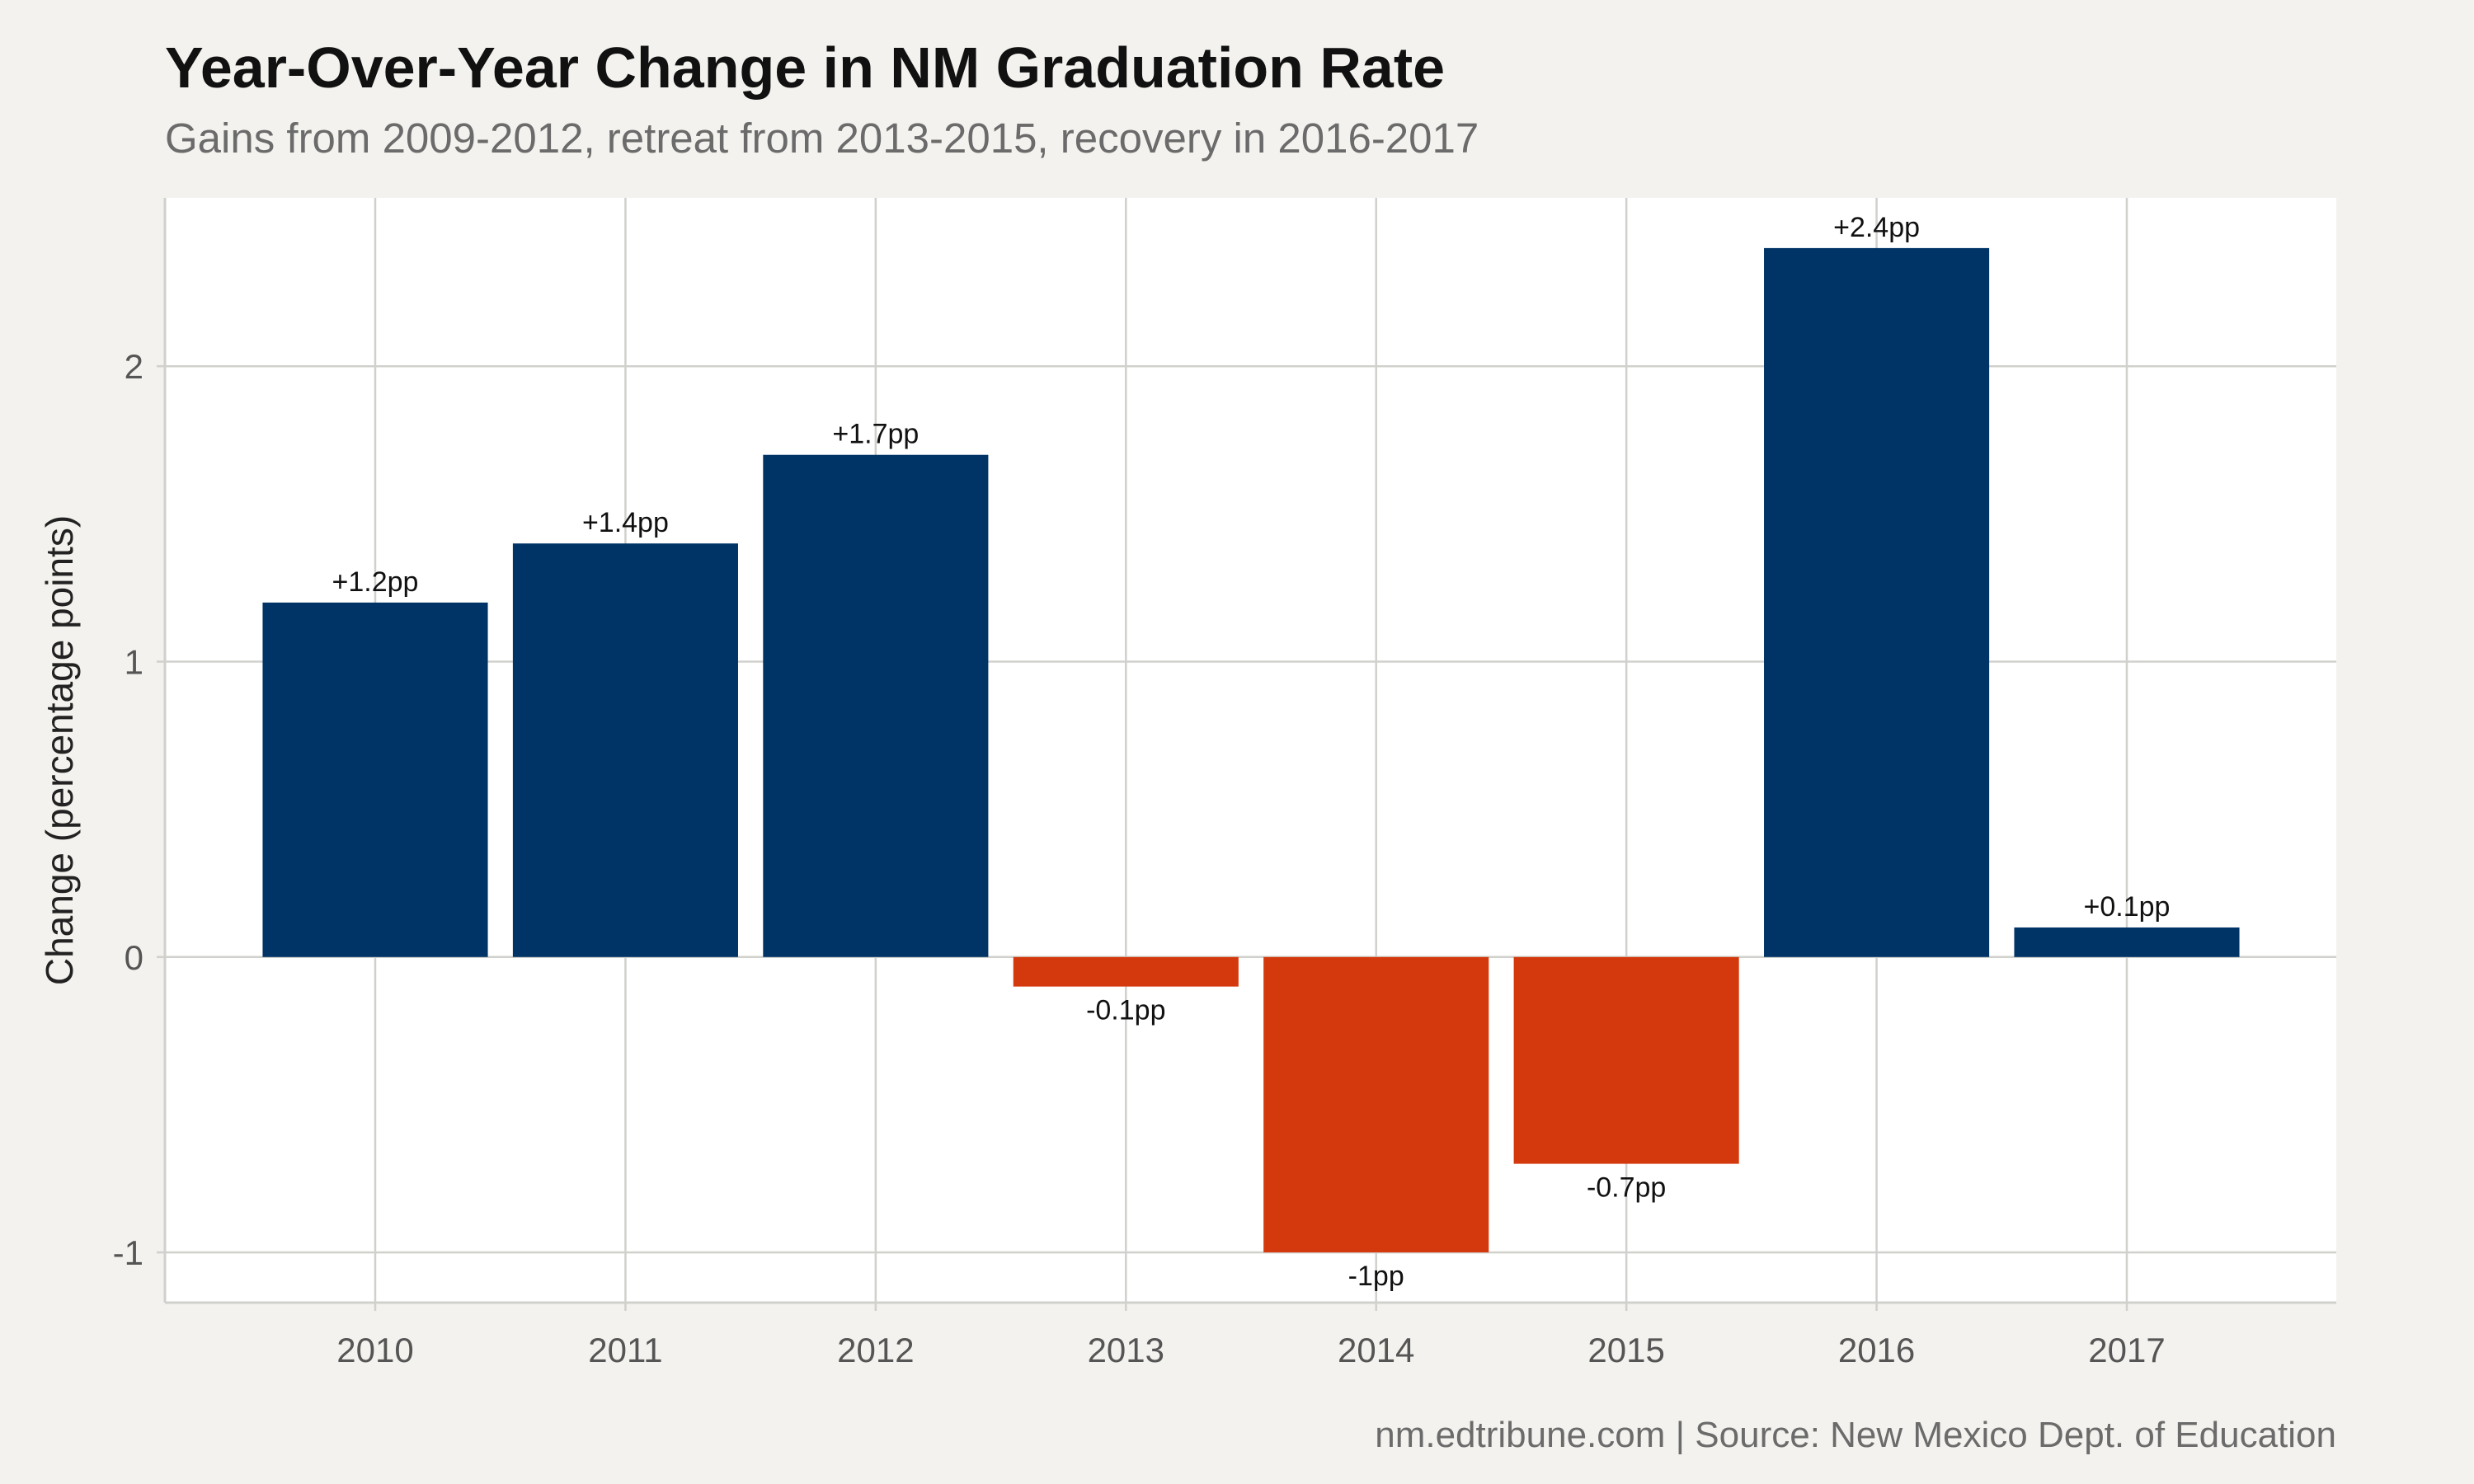 The height and width of the screenshot is (1484, 2474). What do you see at coordinates (1376, 1104) in the screenshot?
I see `bar-2014` at bounding box center [1376, 1104].